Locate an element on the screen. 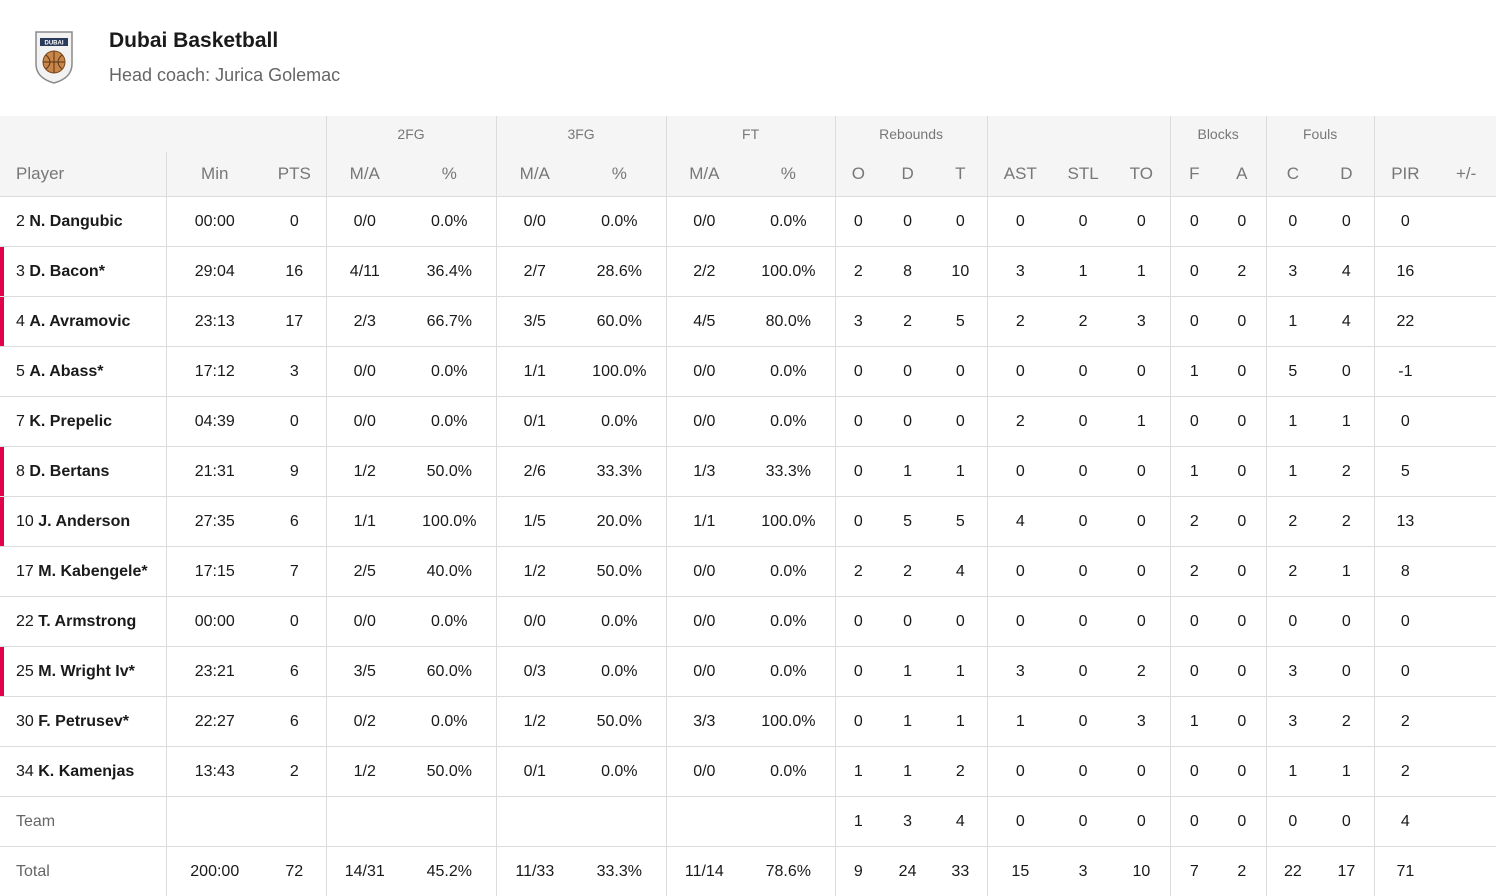 Image resolution: width=1496 pixels, height=896 pixels. stat-pts: 16 is located at coordinates (294, 272).